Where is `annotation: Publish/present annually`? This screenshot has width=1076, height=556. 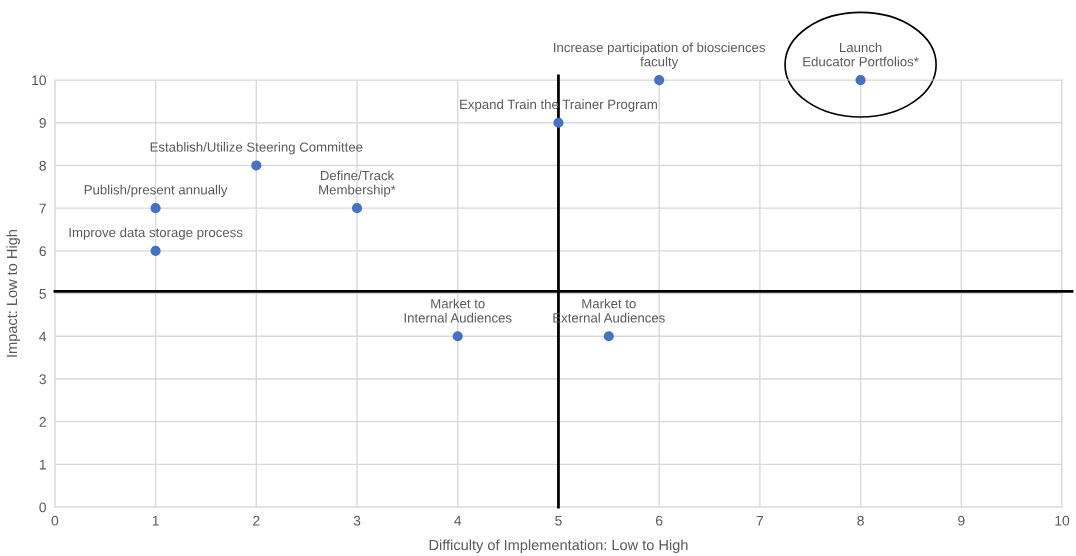 annotation: Publish/present annually is located at coordinates (156, 191).